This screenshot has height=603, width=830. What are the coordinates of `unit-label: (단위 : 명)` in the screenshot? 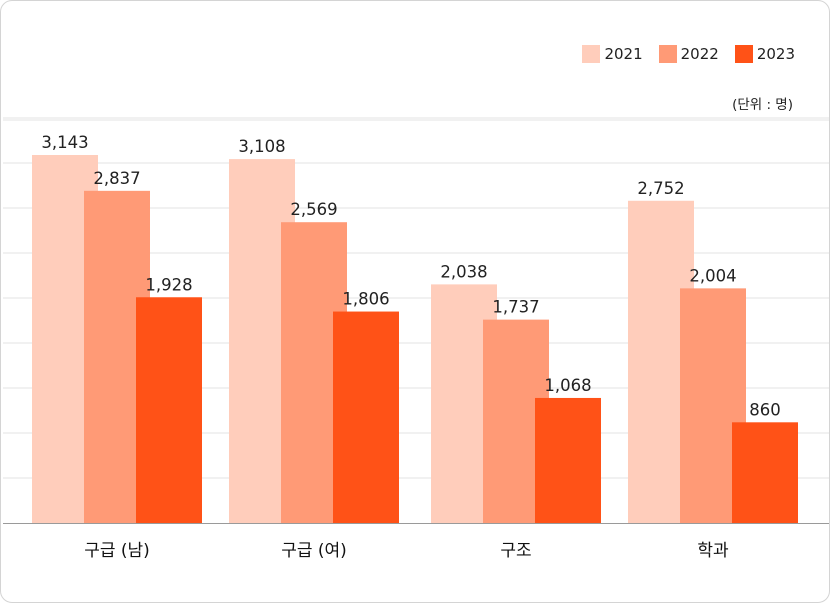 It's located at (762, 105).